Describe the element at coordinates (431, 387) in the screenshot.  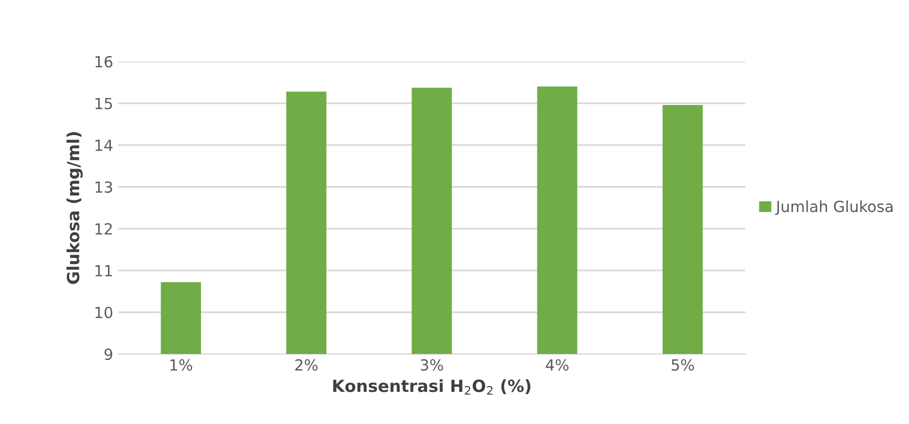
I see `x-axis-title: Konsentrasi H$_{2}$O$_{2}$ (%)` at that location.